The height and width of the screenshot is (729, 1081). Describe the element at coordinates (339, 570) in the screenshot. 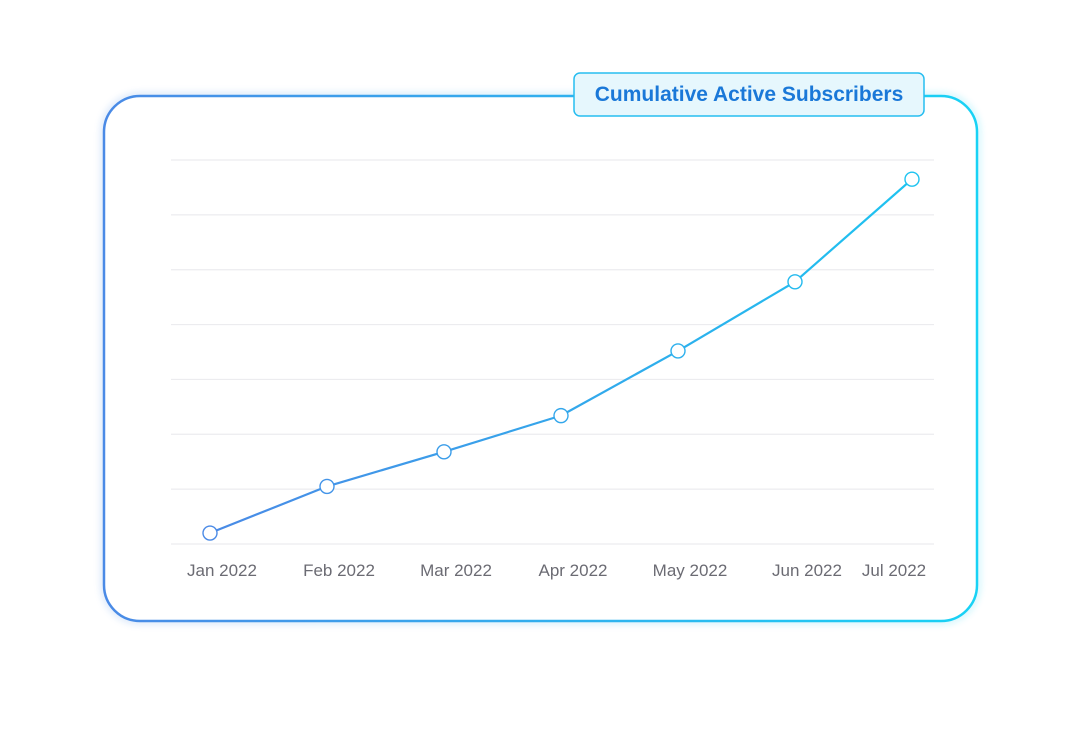

I see `x-tick-label: Feb 2022` at that location.